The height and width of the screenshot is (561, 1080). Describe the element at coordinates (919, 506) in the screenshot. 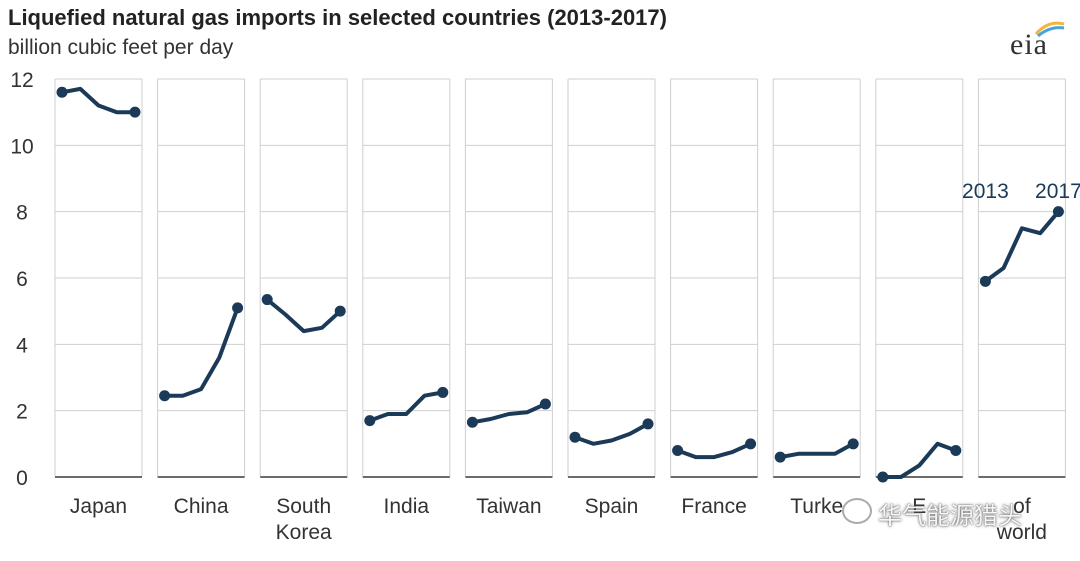

I see `panel-label-8-0: E` at that location.